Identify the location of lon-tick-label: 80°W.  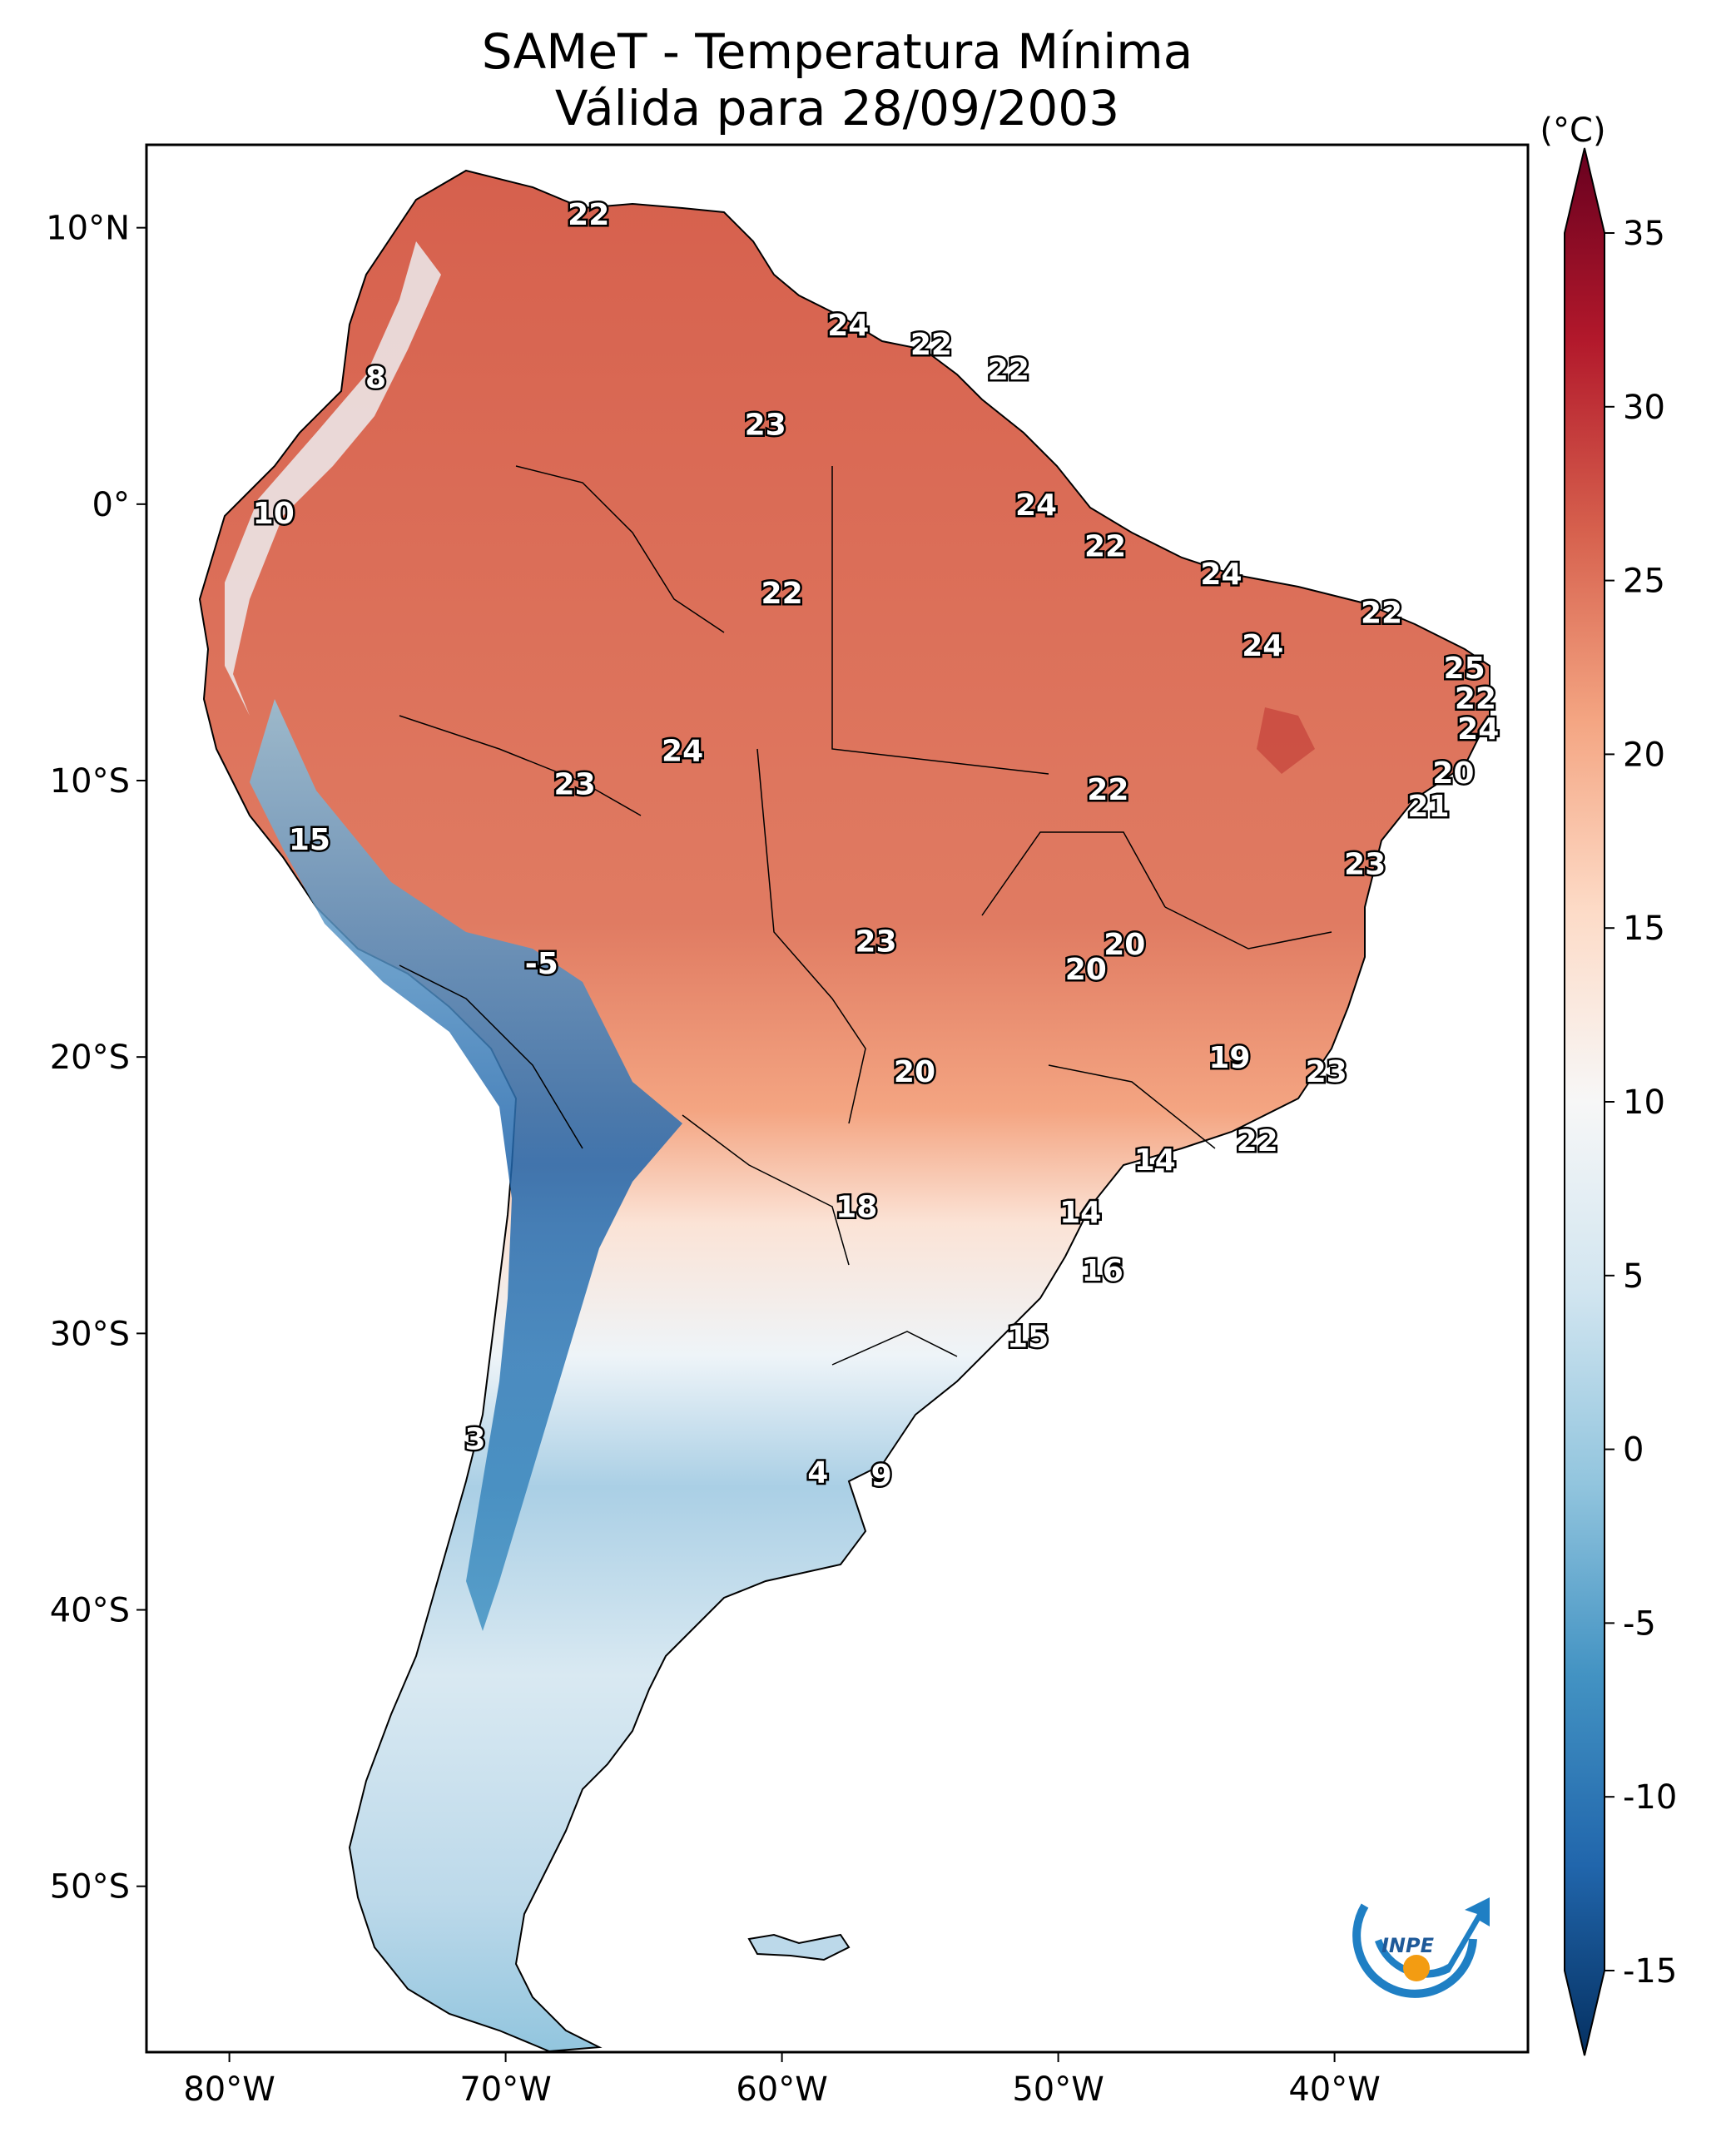
(229, 2089).